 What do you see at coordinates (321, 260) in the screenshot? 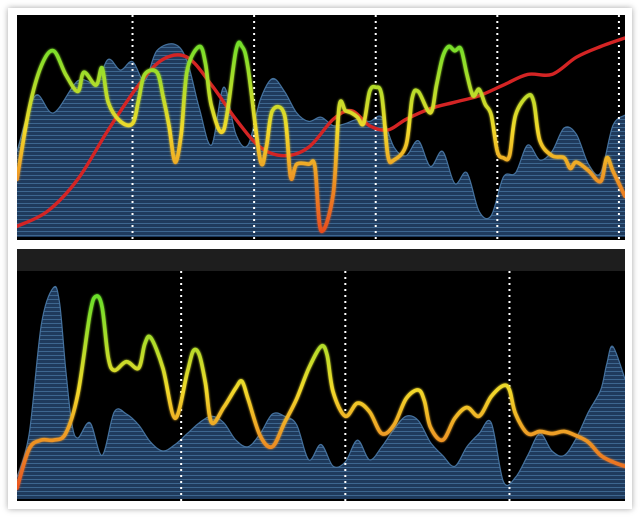
I see `bottom-chart-header-strip` at bounding box center [321, 260].